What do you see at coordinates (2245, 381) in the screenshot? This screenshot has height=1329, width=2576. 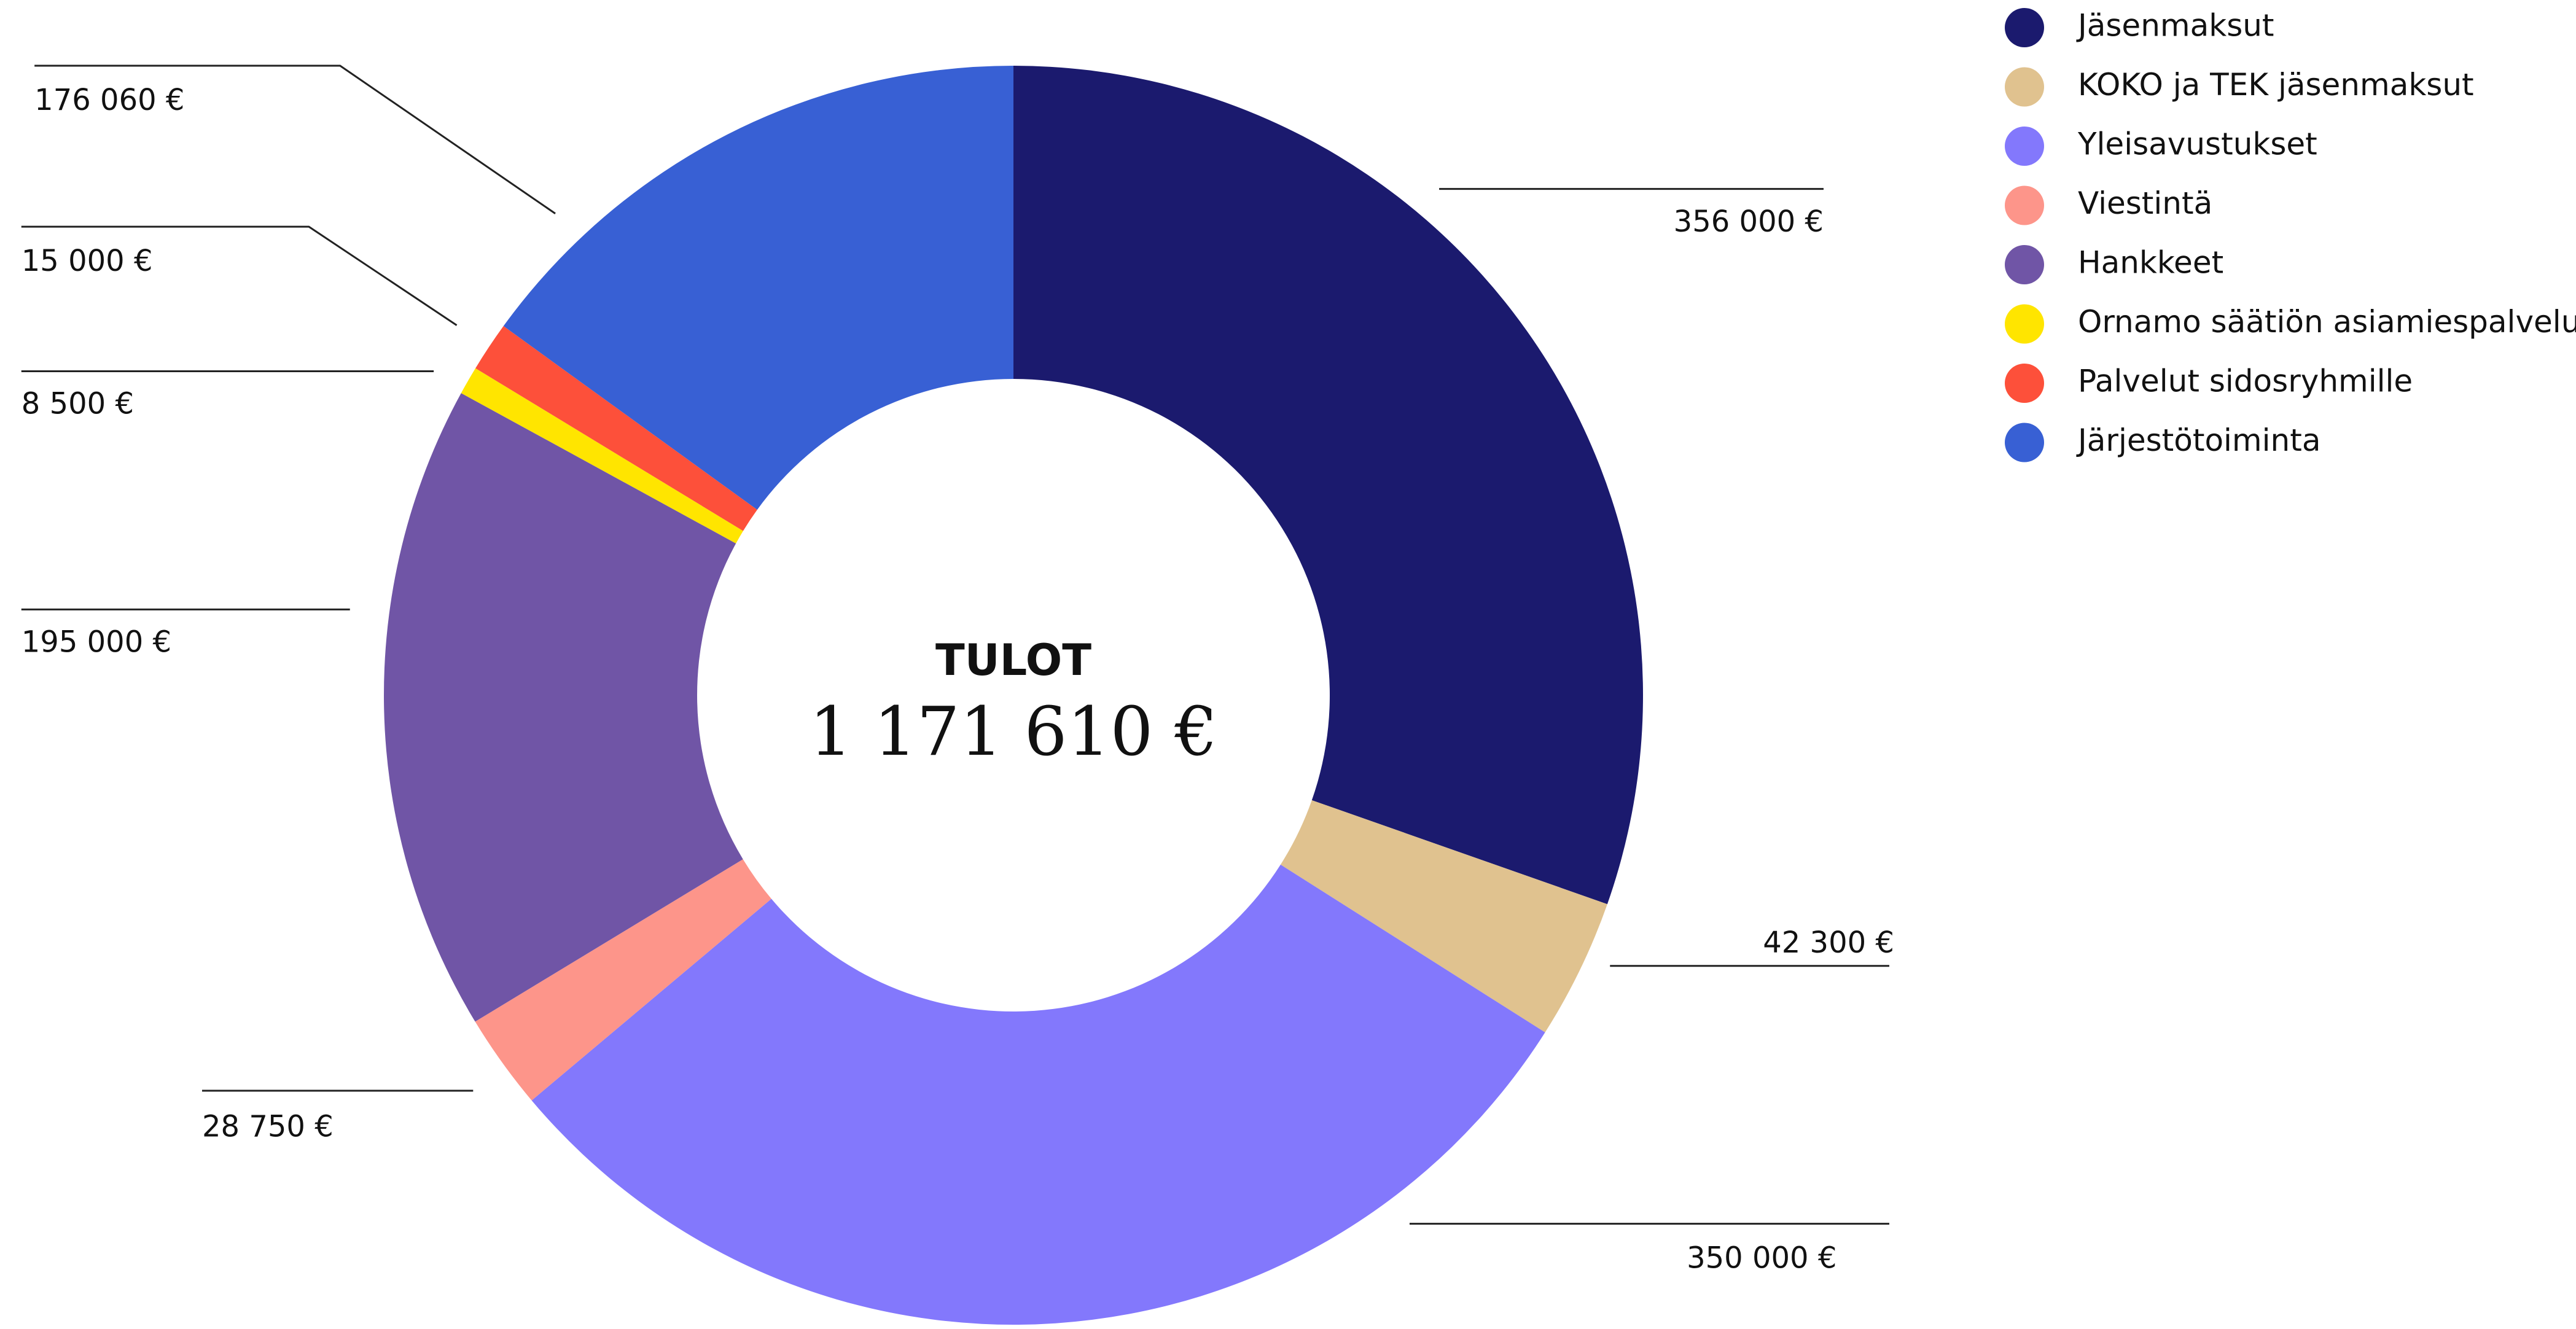 I see `legend-label: Palvelut sidosryhmille` at bounding box center [2245, 381].